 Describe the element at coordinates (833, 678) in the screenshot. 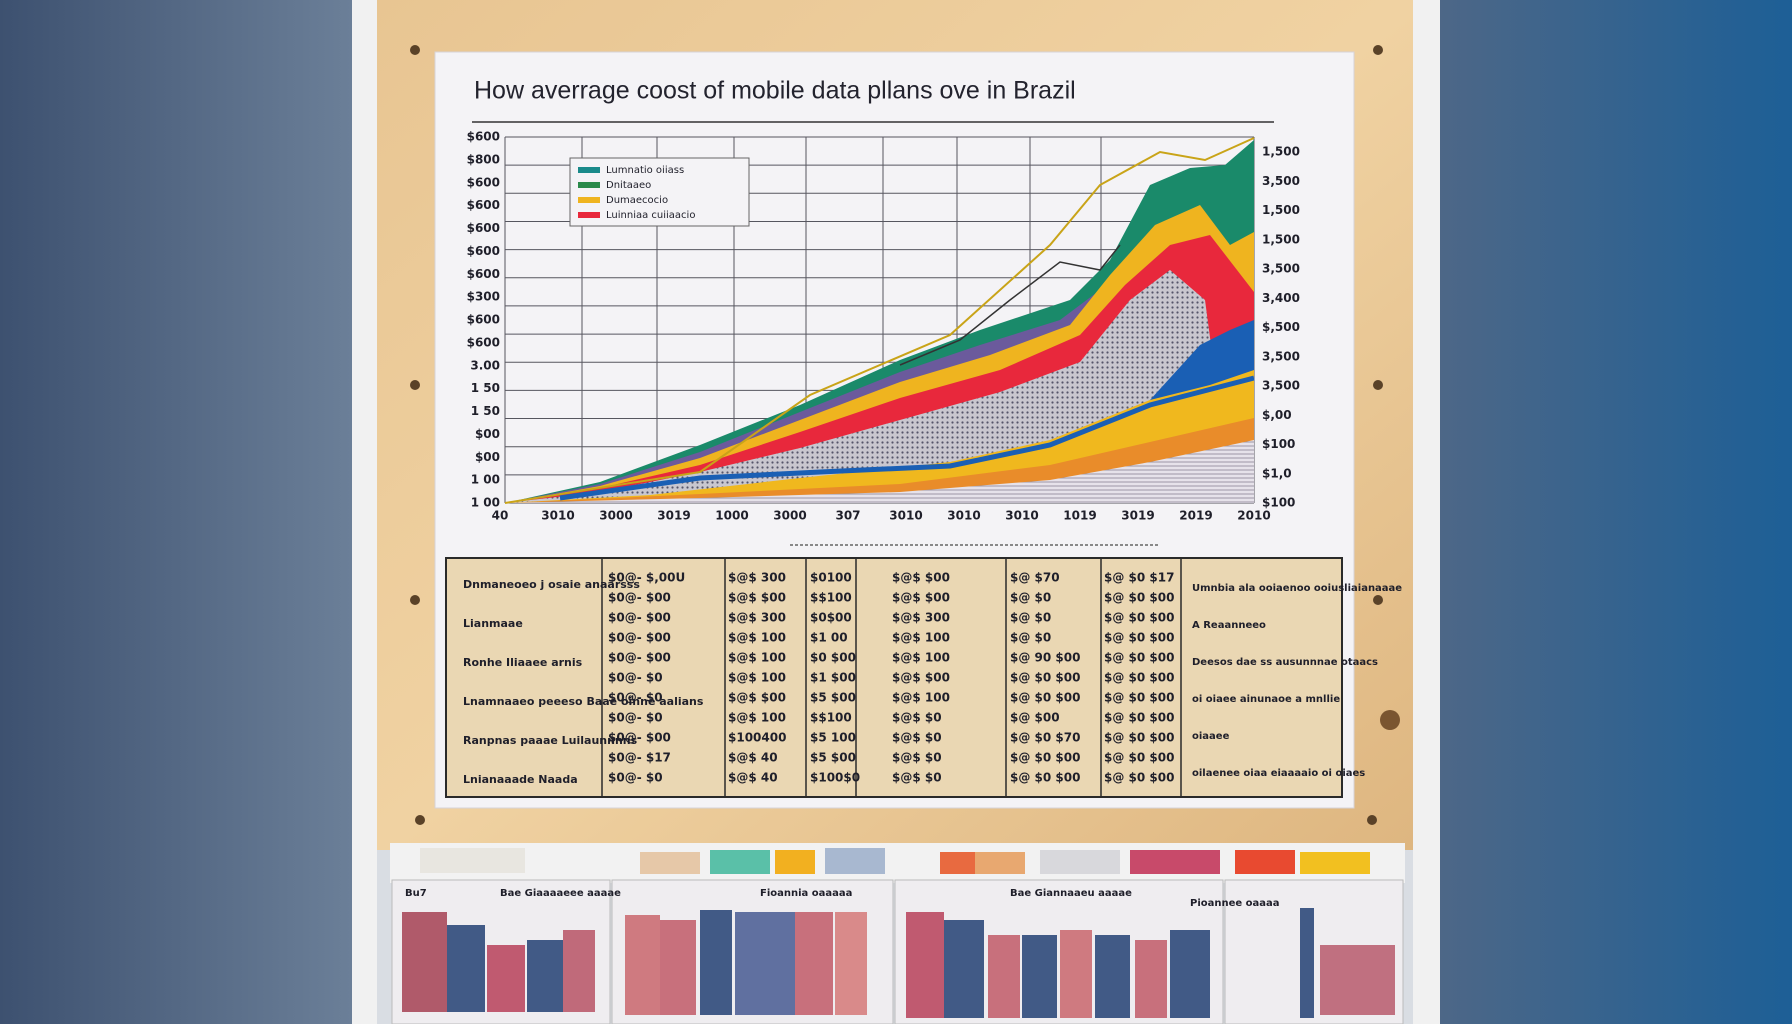

I see `cell: $1 $00` at that location.